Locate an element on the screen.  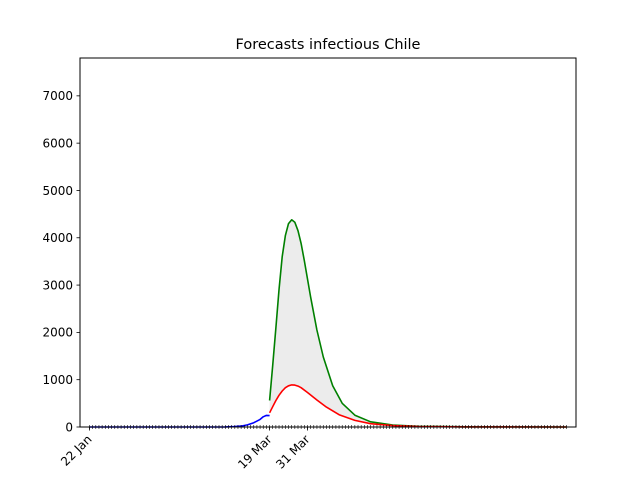
y-tick-label: 4000 is located at coordinates (57, 238).